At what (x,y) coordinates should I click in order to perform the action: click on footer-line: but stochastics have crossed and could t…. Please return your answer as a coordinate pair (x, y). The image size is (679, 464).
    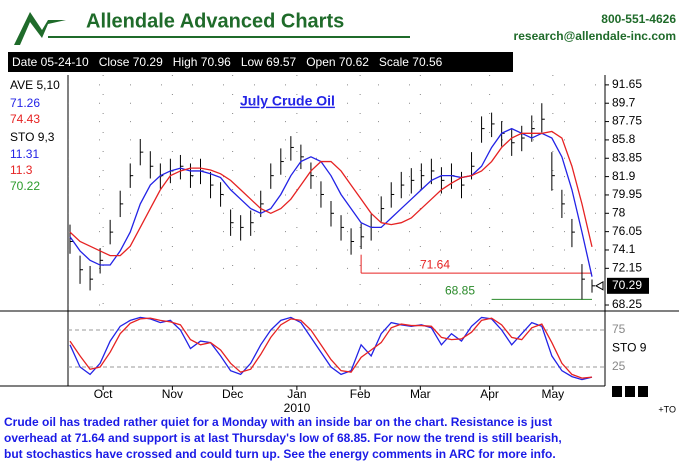
    Looking at the image, I should click on (280, 454).